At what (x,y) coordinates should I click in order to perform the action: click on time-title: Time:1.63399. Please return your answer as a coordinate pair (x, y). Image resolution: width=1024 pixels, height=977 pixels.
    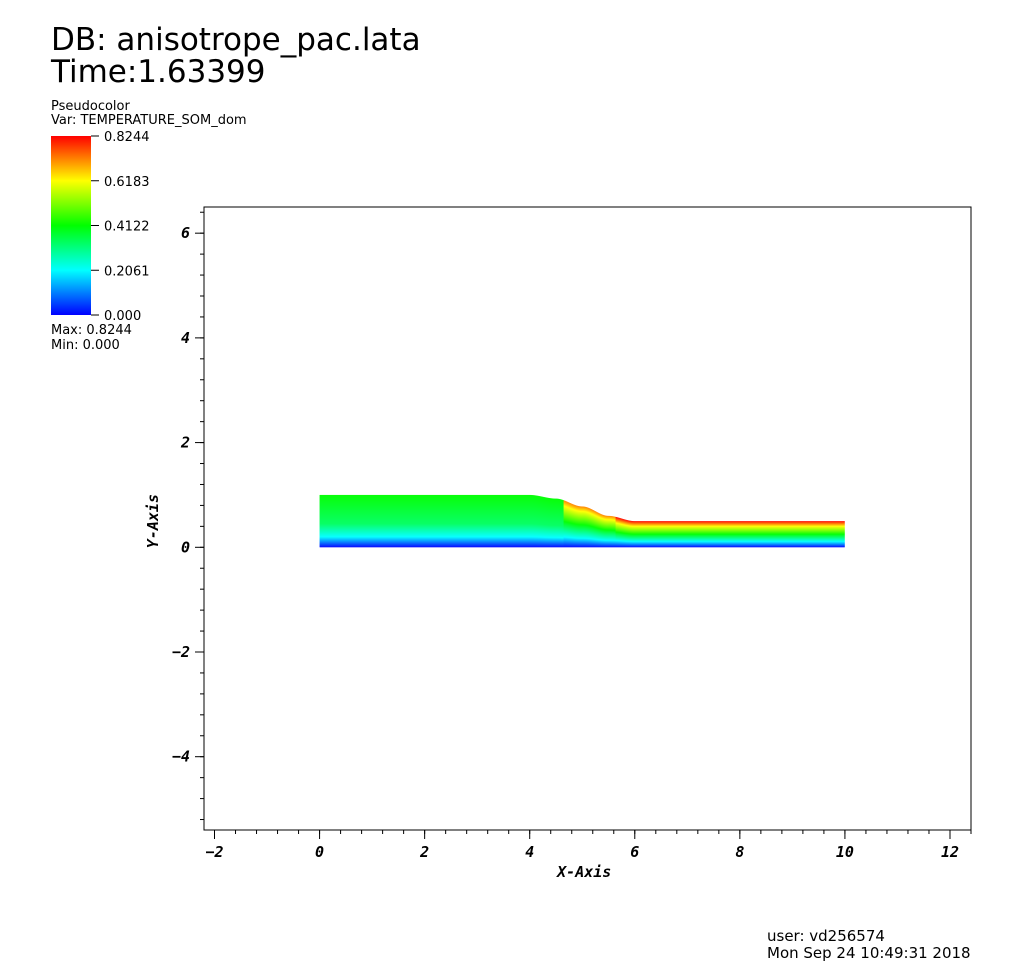
    Looking at the image, I should click on (158, 72).